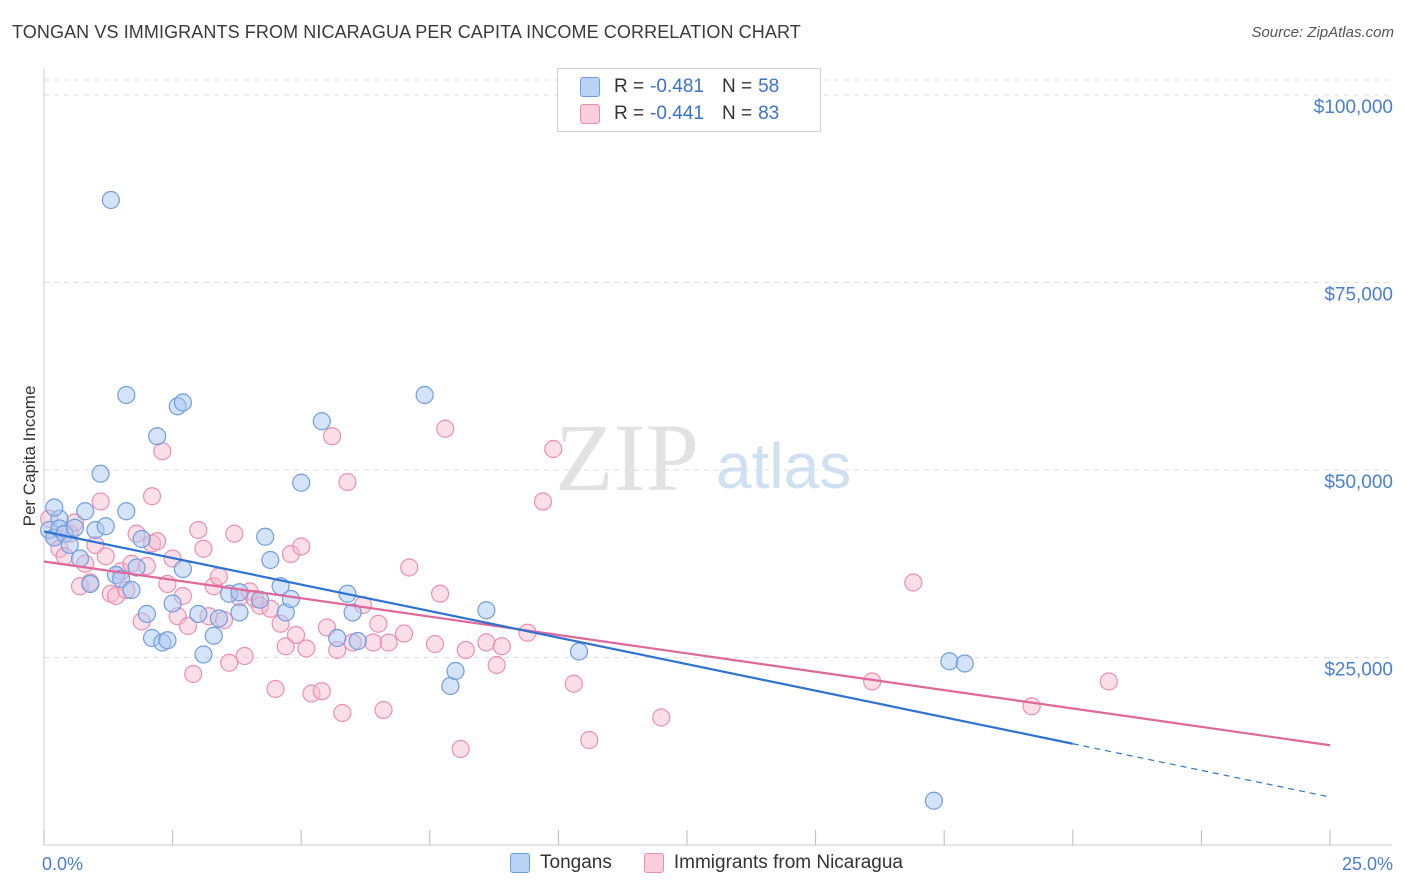 This screenshot has height=892, width=1406. I want to click on correlation-legend: R = -0.481 N = 58 R = -0.441 N = 83, so click(689, 100).